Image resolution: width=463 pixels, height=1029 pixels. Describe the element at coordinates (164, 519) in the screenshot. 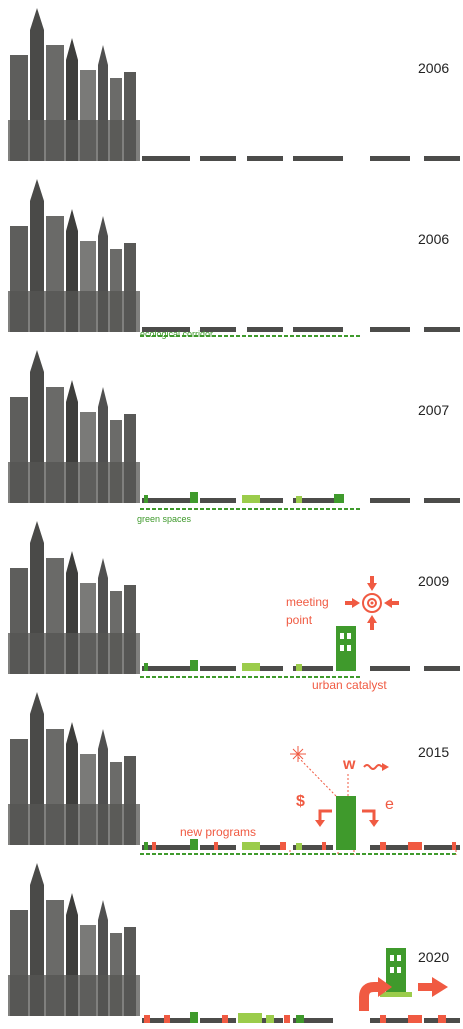

I see `green-spaces-label: green spaces` at that location.